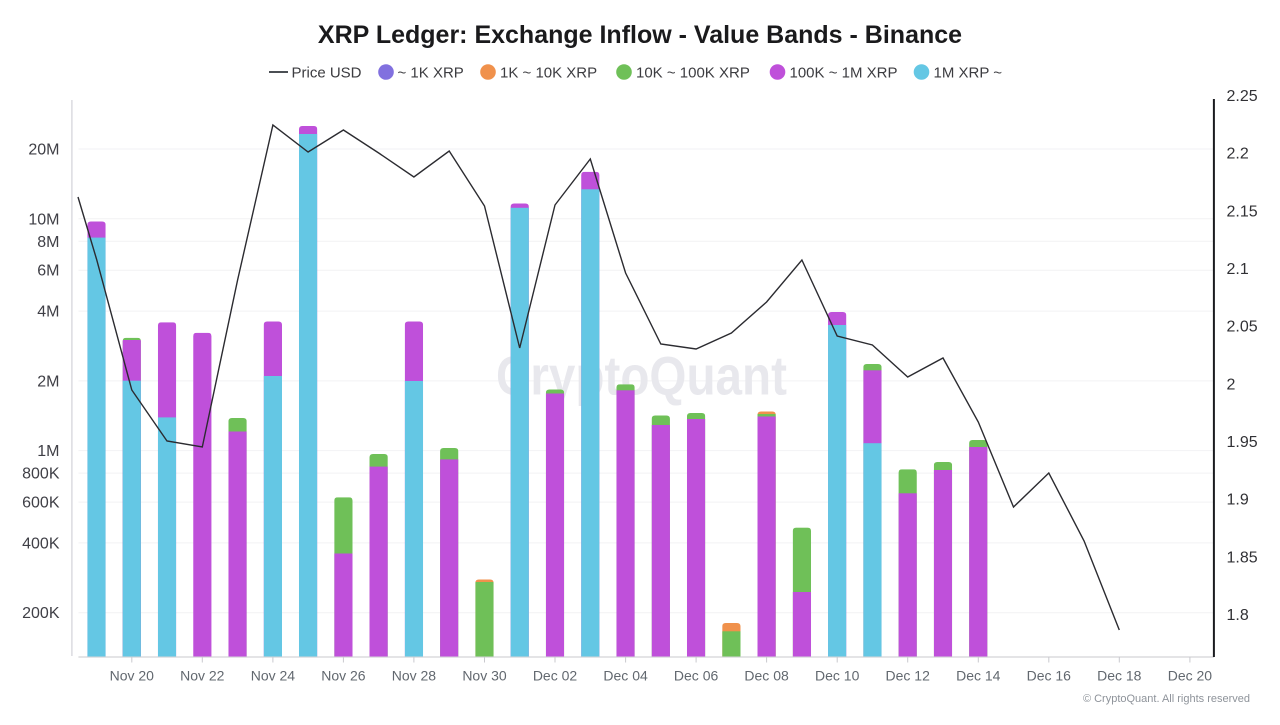 The image size is (1280, 725). What do you see at coordinates (555, 676) in the screenshot?
I see `svg-text: Dec 02` at bounding box center [555, 676].